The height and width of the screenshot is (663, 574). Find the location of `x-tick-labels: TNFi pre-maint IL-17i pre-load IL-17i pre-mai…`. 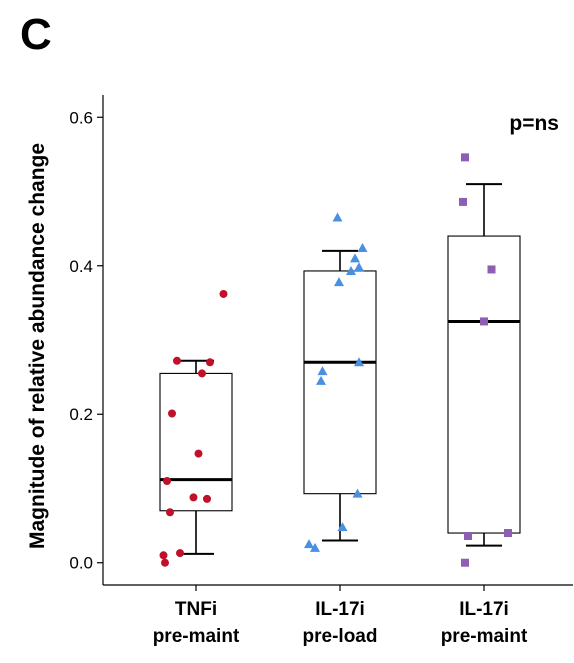

x-tick-labels: TNFi pre-maint IL-17i pre-load IL-17i pre-mai… is located at coordinates (340, 616).